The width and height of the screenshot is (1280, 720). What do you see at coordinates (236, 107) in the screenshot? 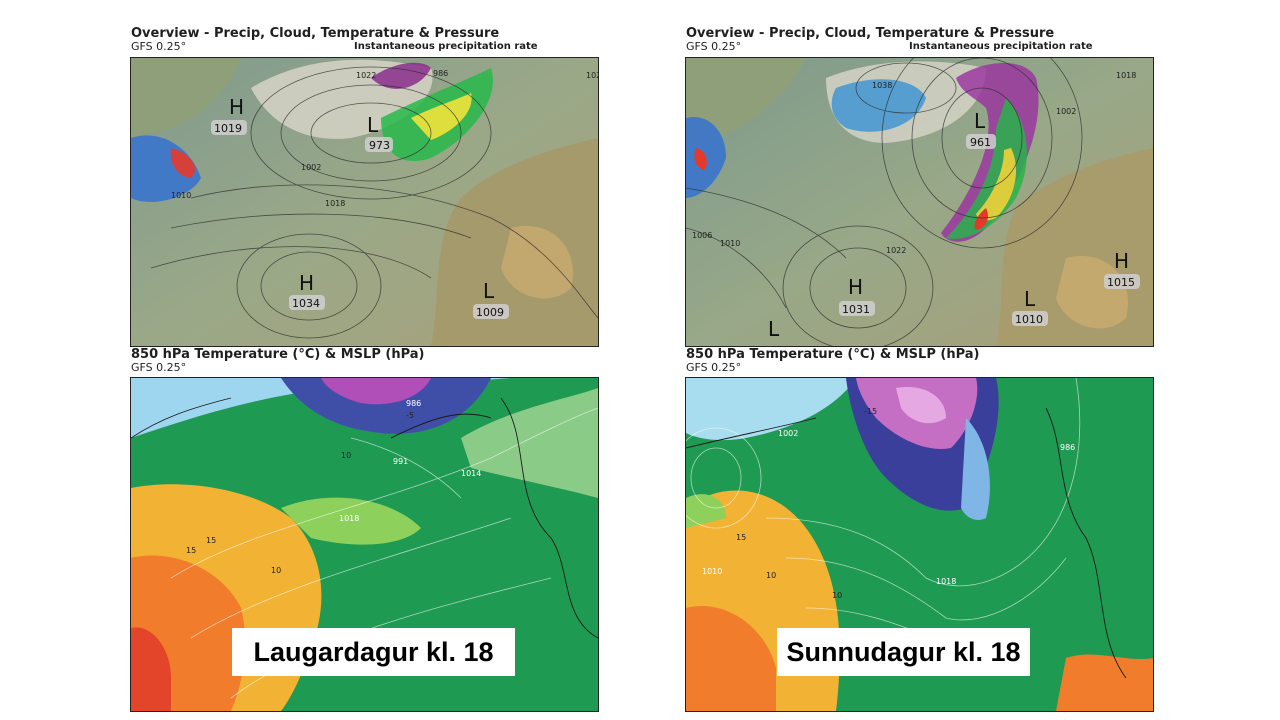
I see `left-center-letter-1: H` at bounding box center [236, 107].